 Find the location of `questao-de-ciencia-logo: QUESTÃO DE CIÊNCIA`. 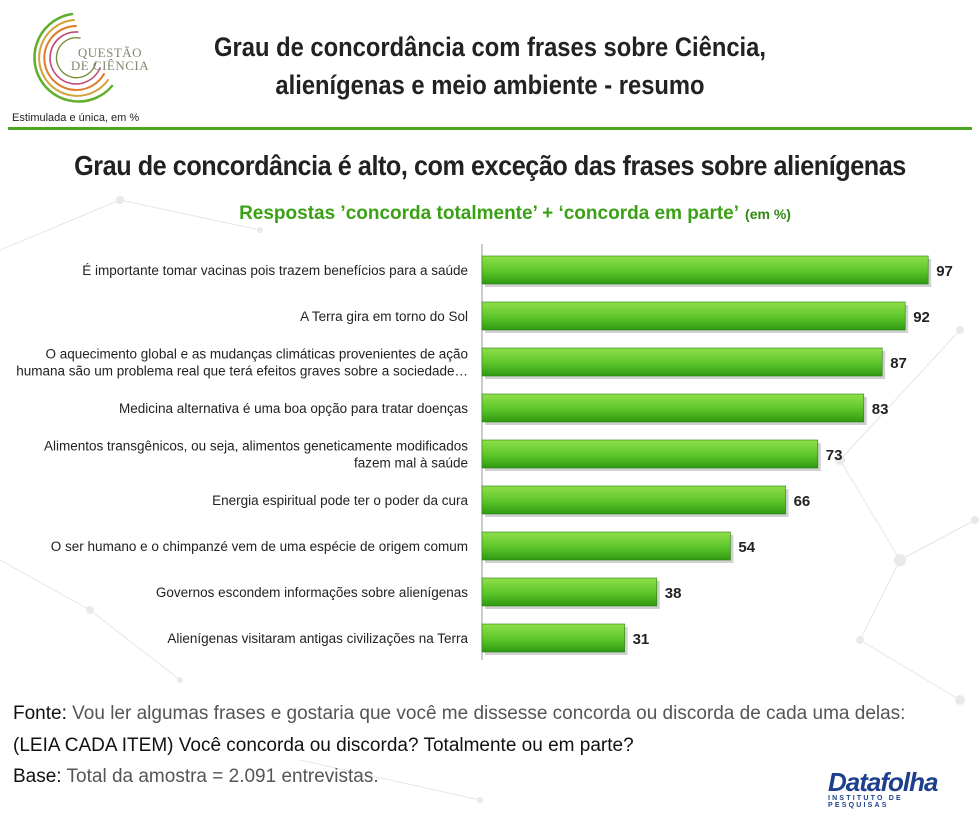

questao-de-ciencia-logo: QUESTÃO DE CIÊNCIA is located at coordinates (82, 58).